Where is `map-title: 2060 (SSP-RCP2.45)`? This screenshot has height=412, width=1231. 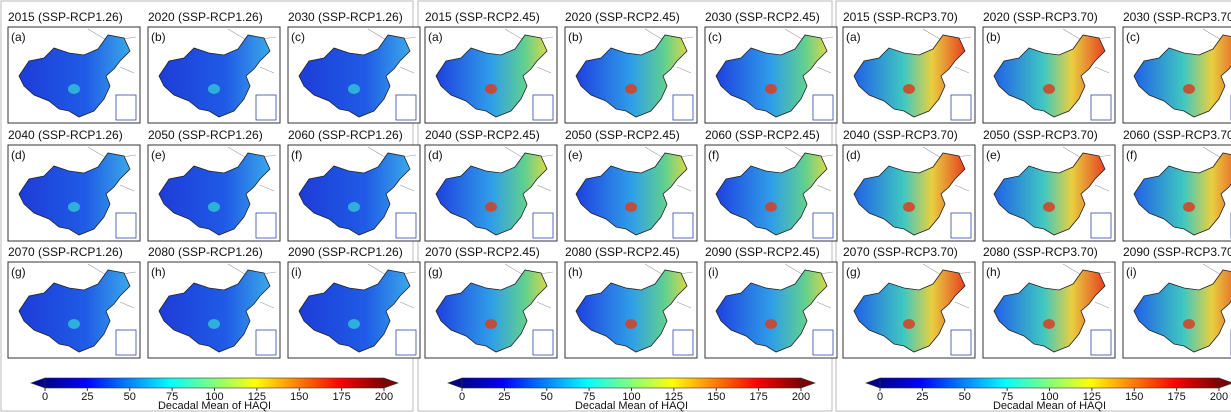 map-title: 2060 (SSP-RCP2.45) is located at coordinates (762, 135).